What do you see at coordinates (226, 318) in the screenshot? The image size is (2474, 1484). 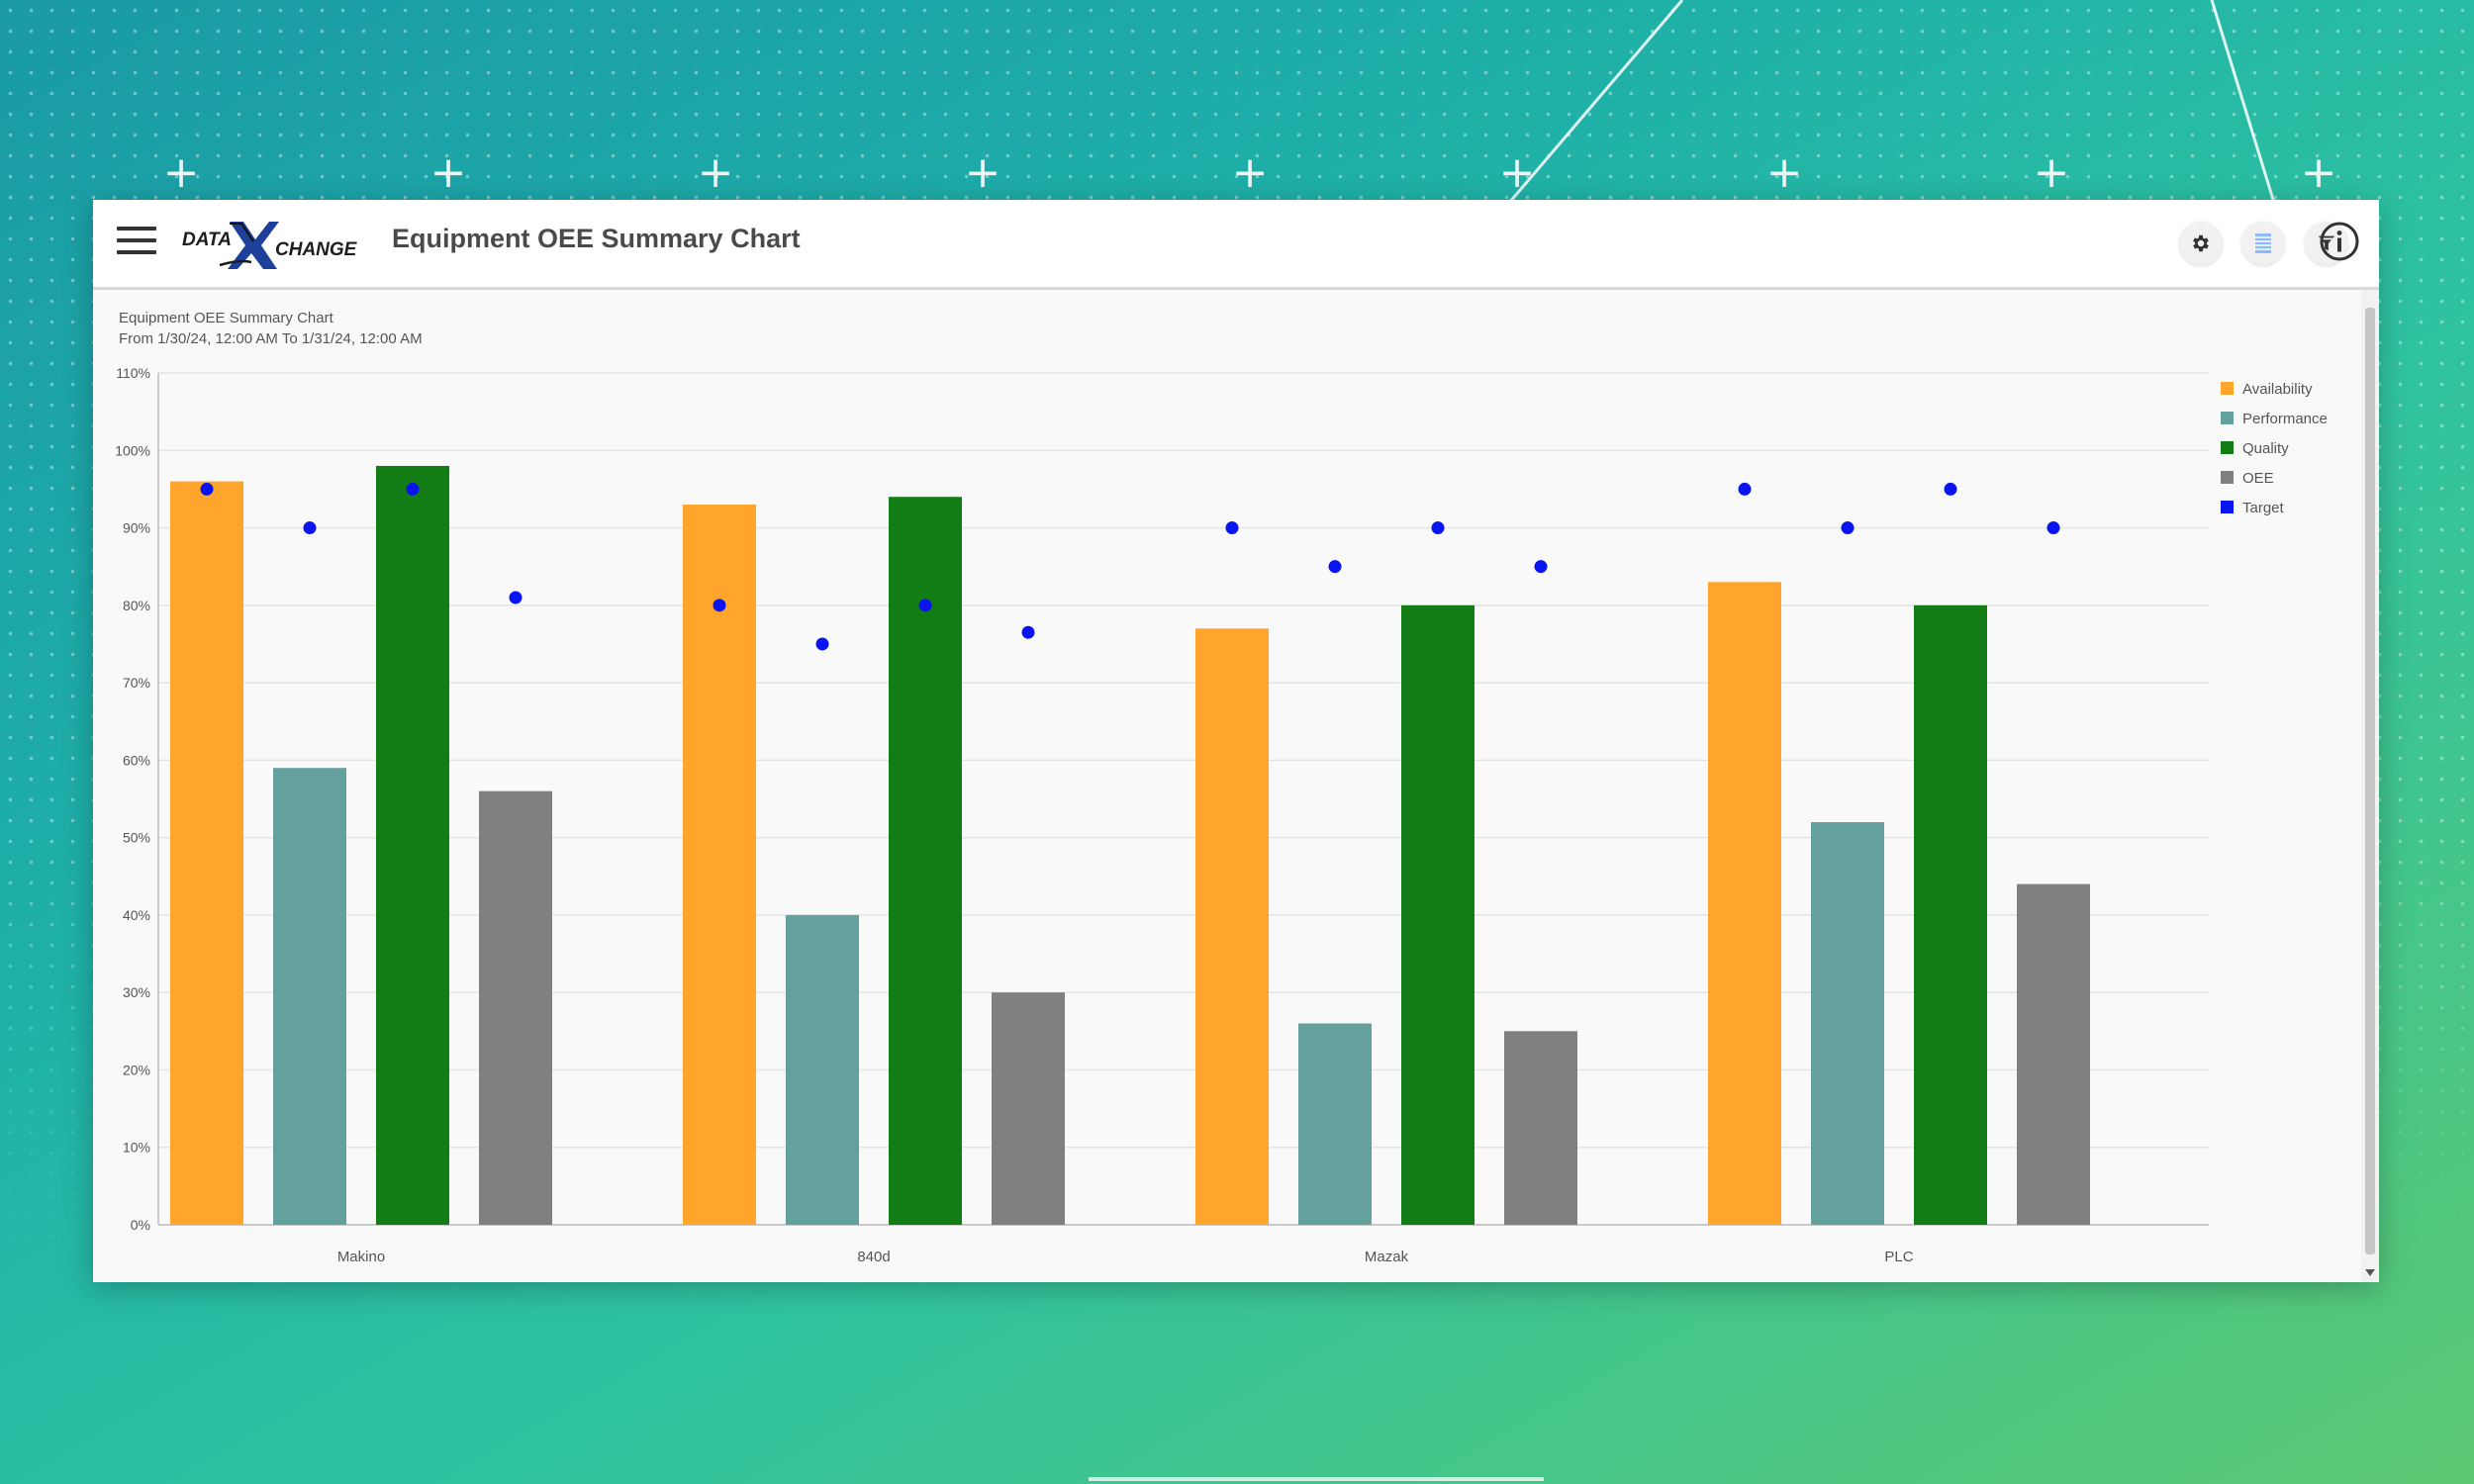 I see `chart-title: Equipment OEE Summary Chart` at bounding box center [226, 318].